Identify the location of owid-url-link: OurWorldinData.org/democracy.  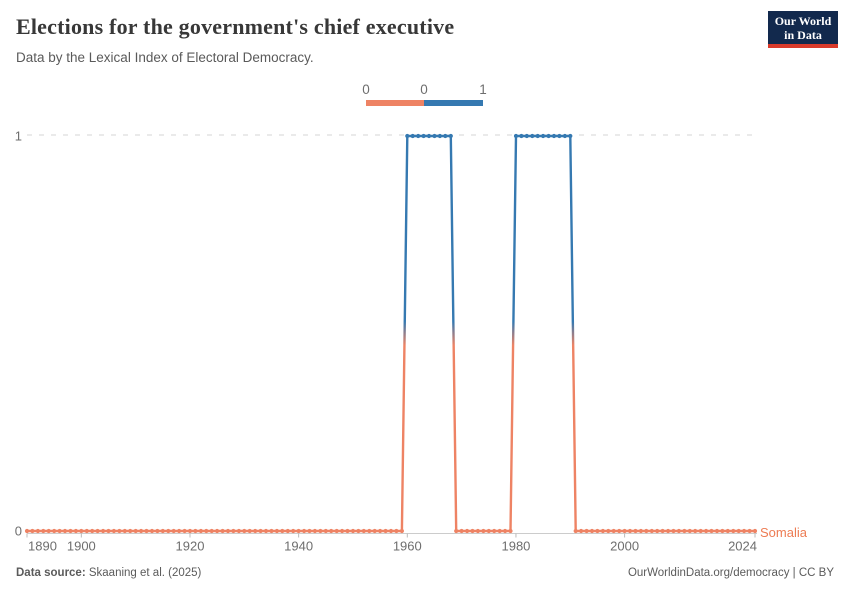
(708, 573).